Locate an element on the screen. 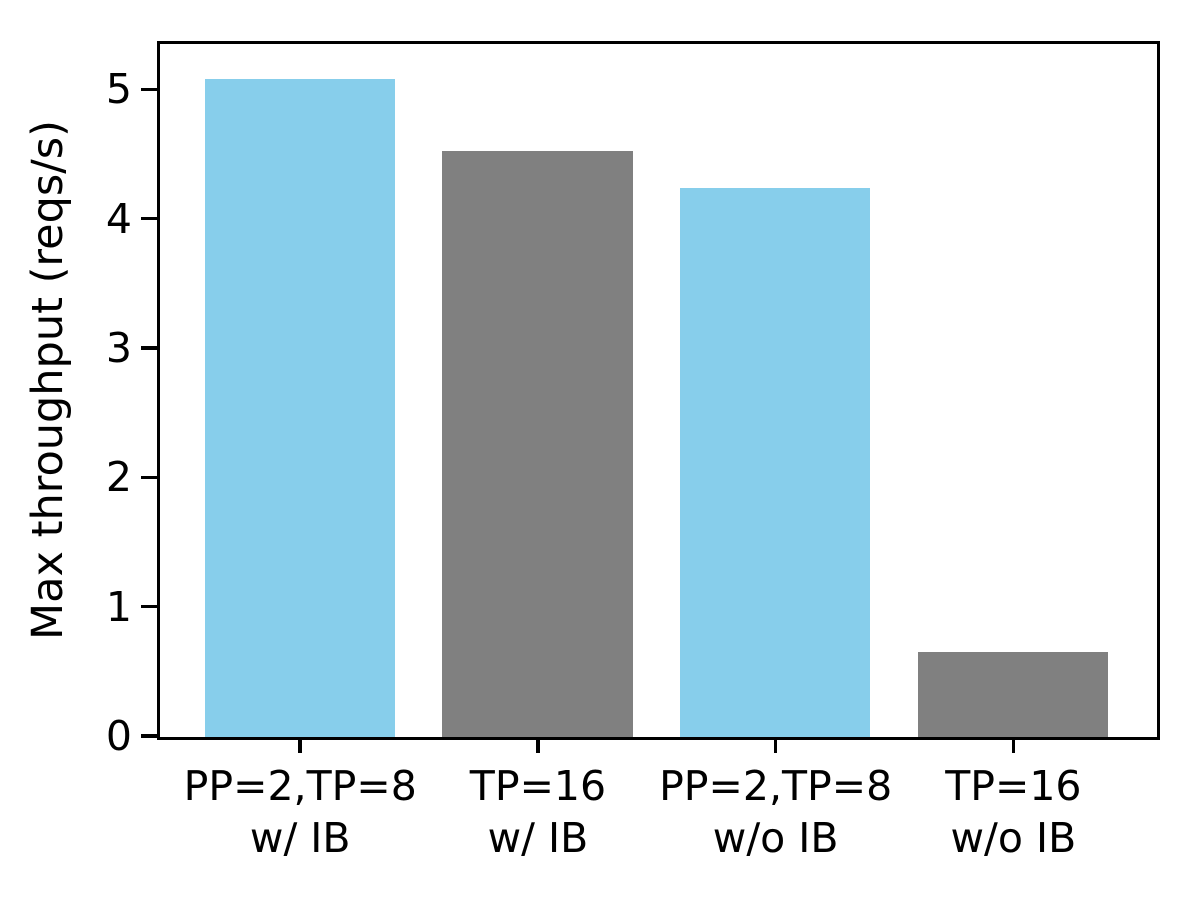 Image resolution: width=1200 pixels, height=900 pixels. y-tick-label-0: 0 is located at coordinates (118, 736).